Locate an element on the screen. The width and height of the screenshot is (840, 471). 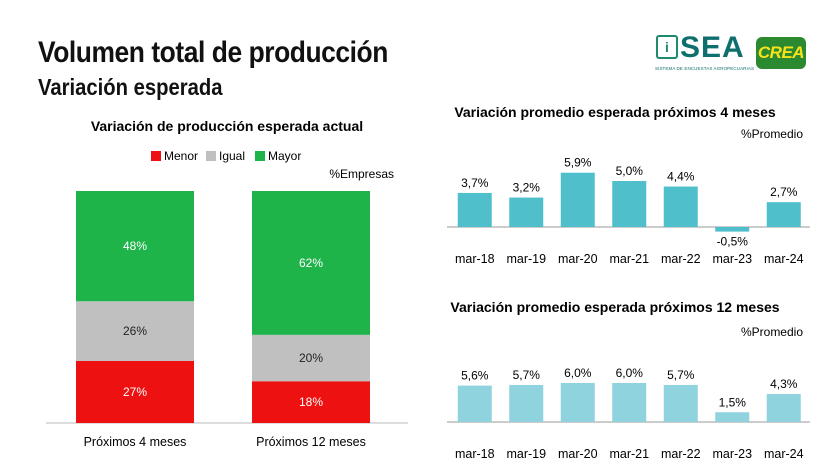
page-title: Volumen total de producción is located at coordinates (213, 52).